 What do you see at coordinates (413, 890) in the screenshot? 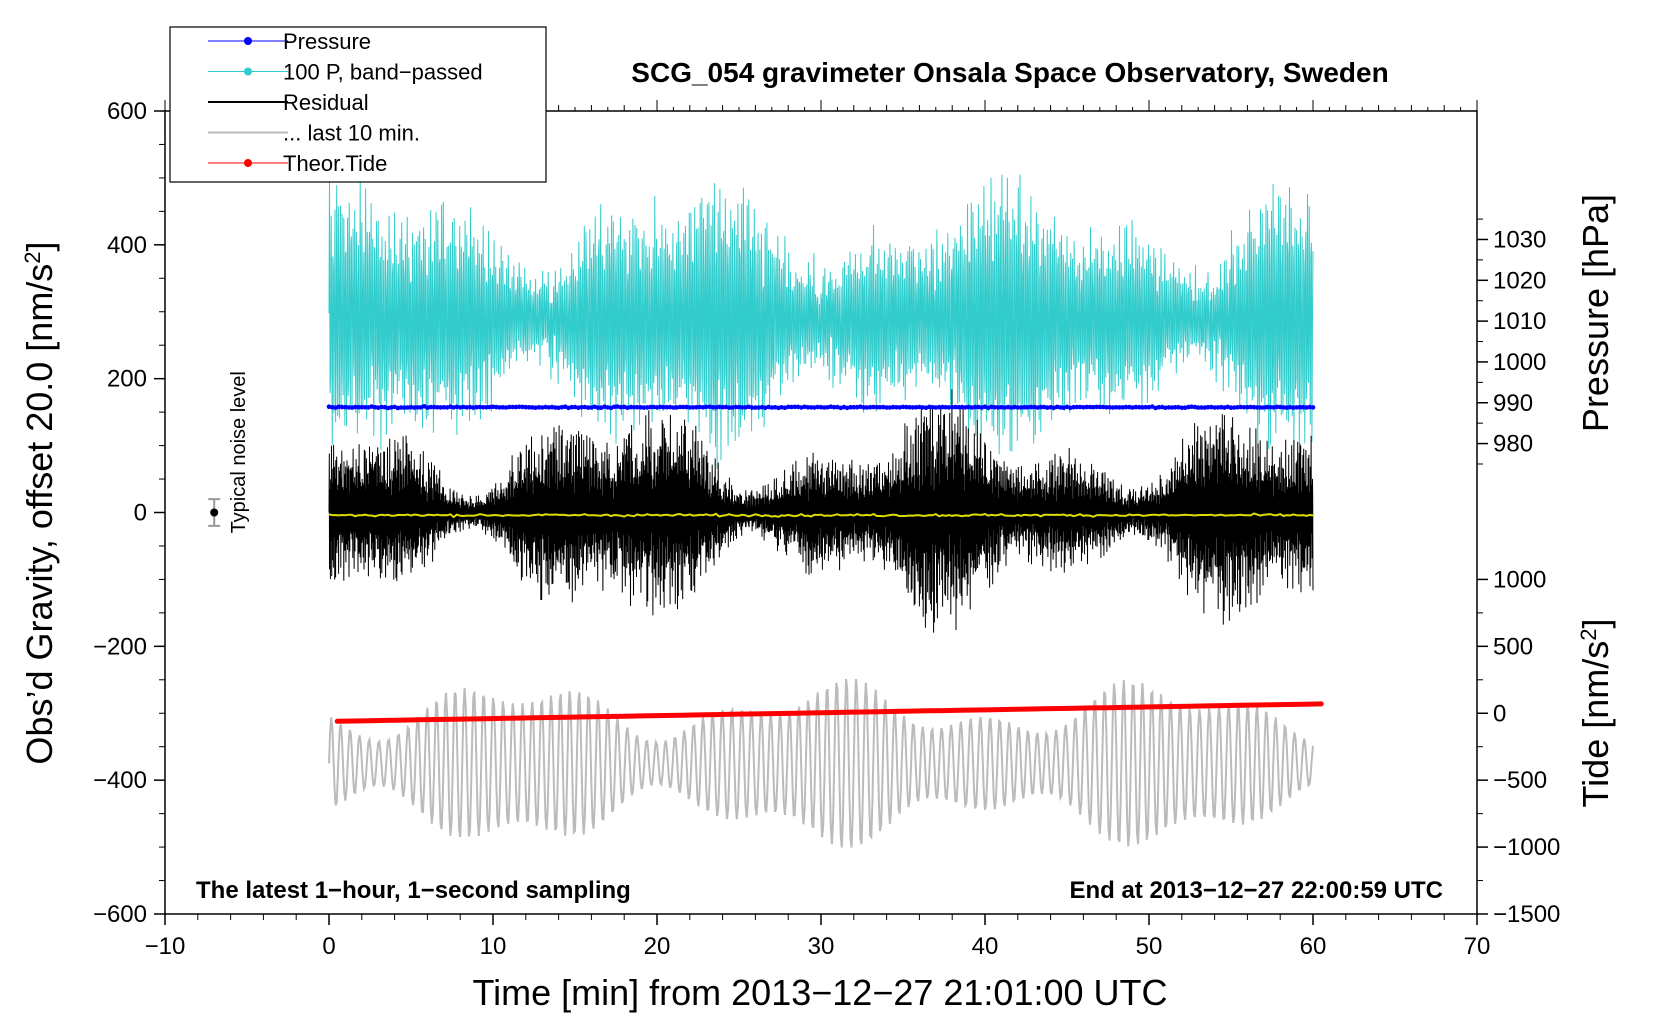
I see `annotation-sampling: The latest 1−hour, 1−second sampling` at bounding box center [413, 890].